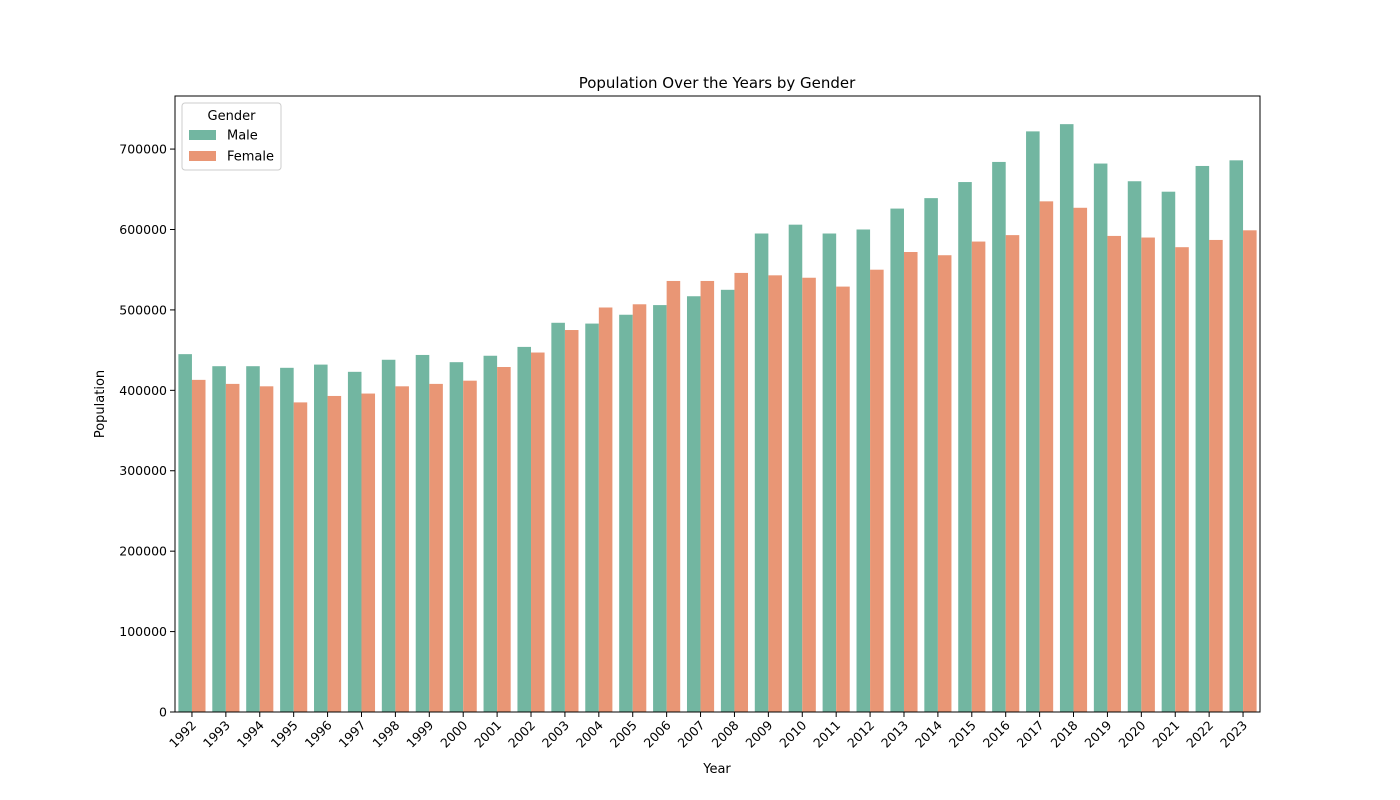  I want to click on bar-female-2016, so click(1012, 473).